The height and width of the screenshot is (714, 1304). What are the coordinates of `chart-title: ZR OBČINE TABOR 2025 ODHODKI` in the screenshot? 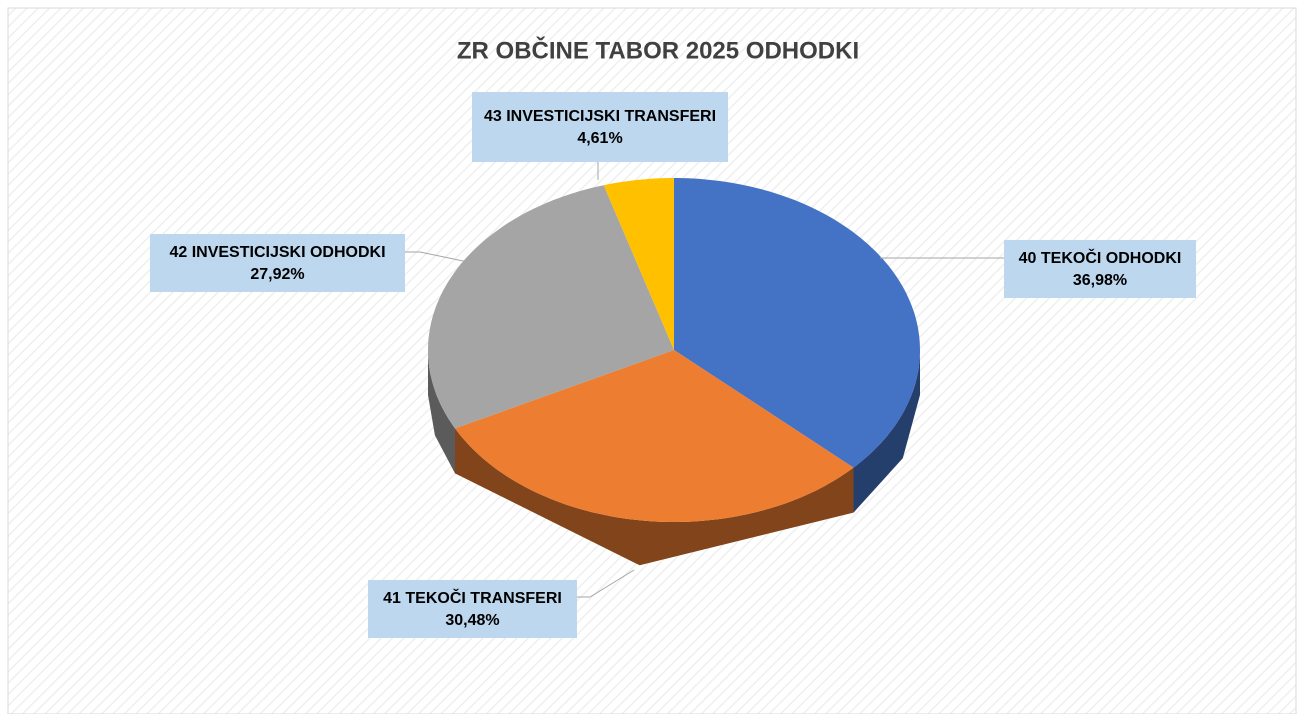 It's located at (658, 50).